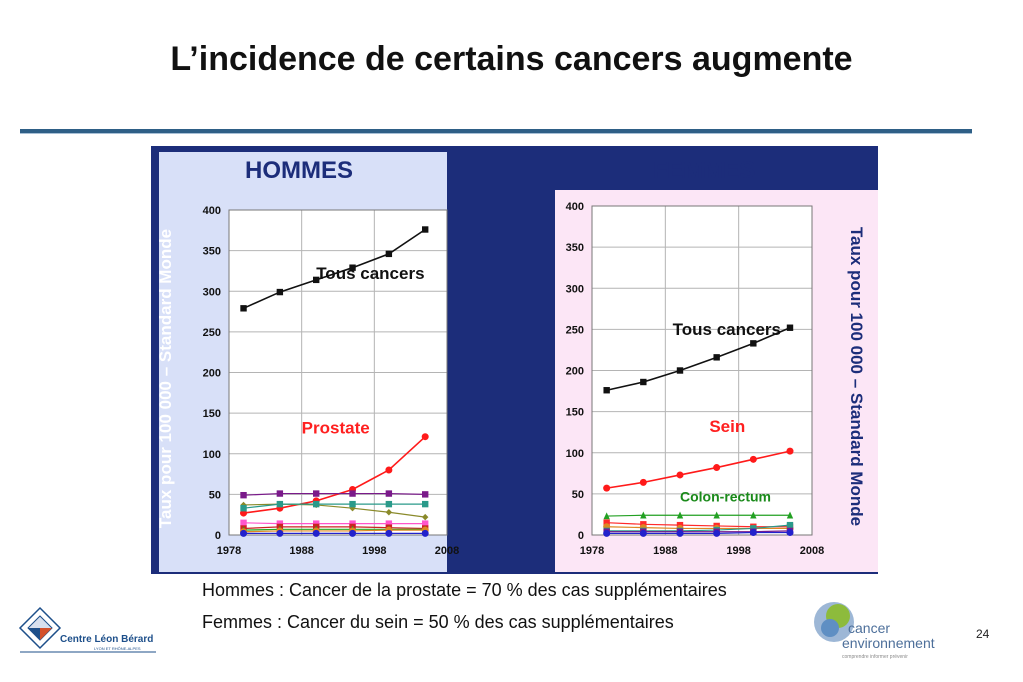 The width and height of the screenshot is (1023, 682). Describe the element at coordinates (374, 551) in the screenshot. I see `hommes-xtick-label: 1998` at that location.